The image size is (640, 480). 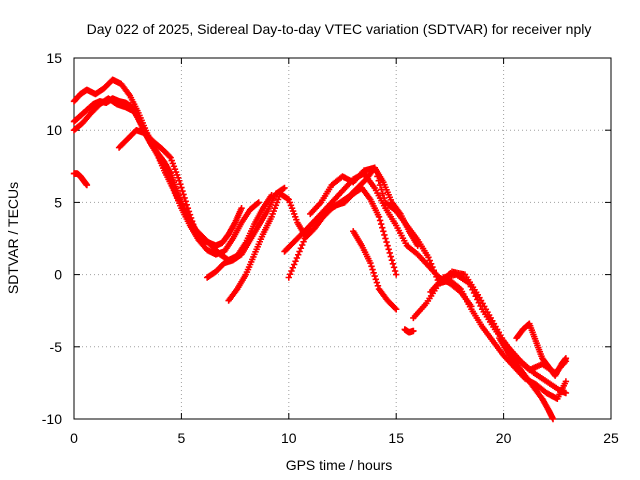 I want to click on x-tick-label: 25, so click(x=611, y=438).